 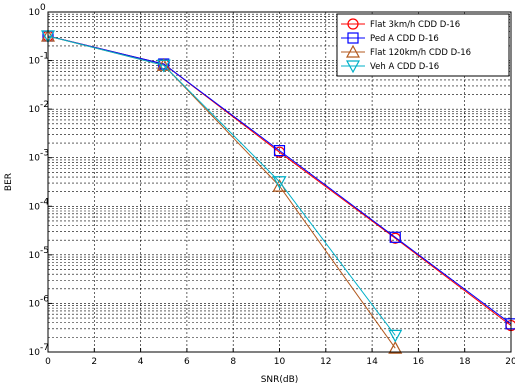 I want to click on x-tick-label: 6, so click(x=187, y=362).